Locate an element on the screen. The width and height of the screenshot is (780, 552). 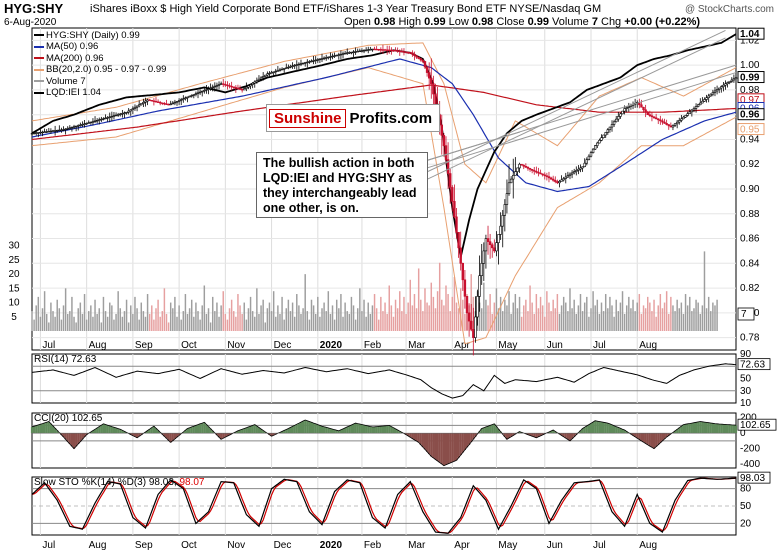
volume-value: 7 is located at coordinates (594, 22).